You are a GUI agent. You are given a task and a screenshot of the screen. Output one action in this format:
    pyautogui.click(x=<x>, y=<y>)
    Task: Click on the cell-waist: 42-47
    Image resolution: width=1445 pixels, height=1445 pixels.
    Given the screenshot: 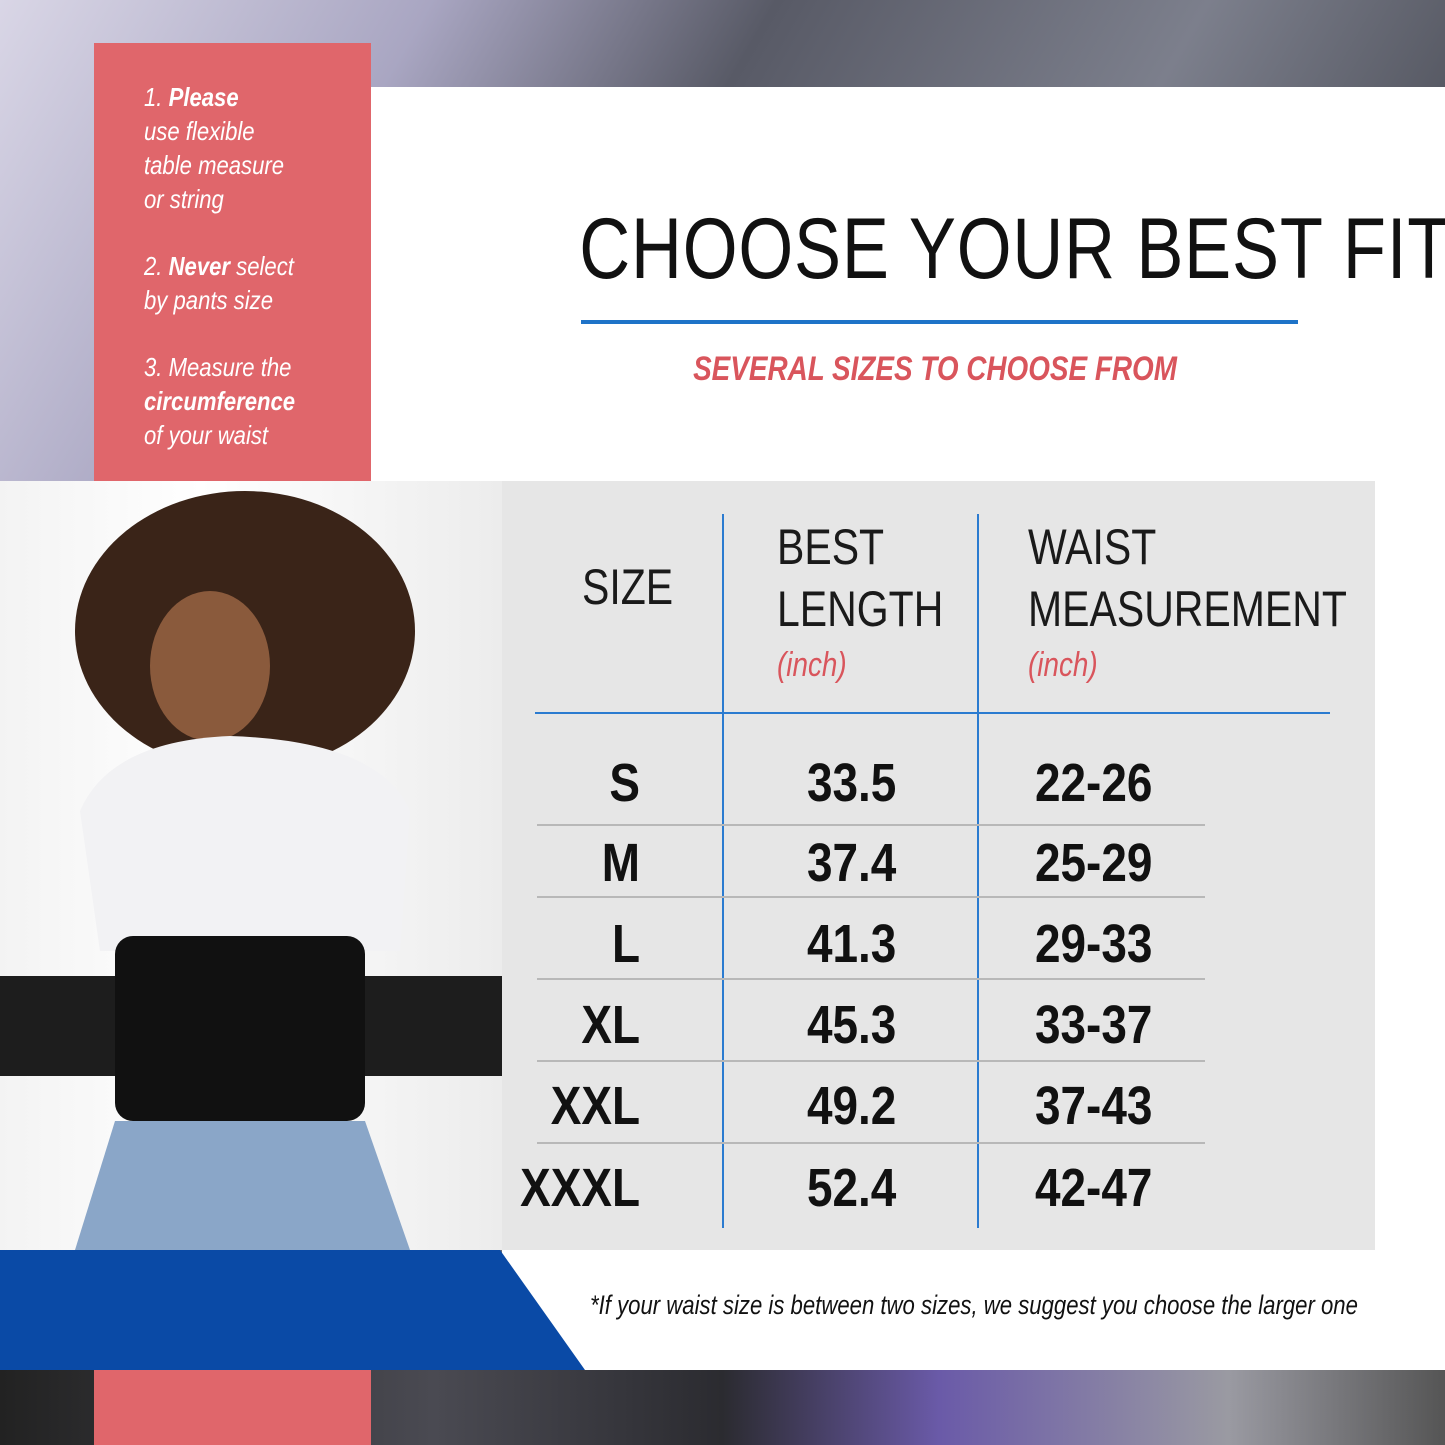 What is the action you would take?
    pyautogui.click(x=1094, y=1188)
    